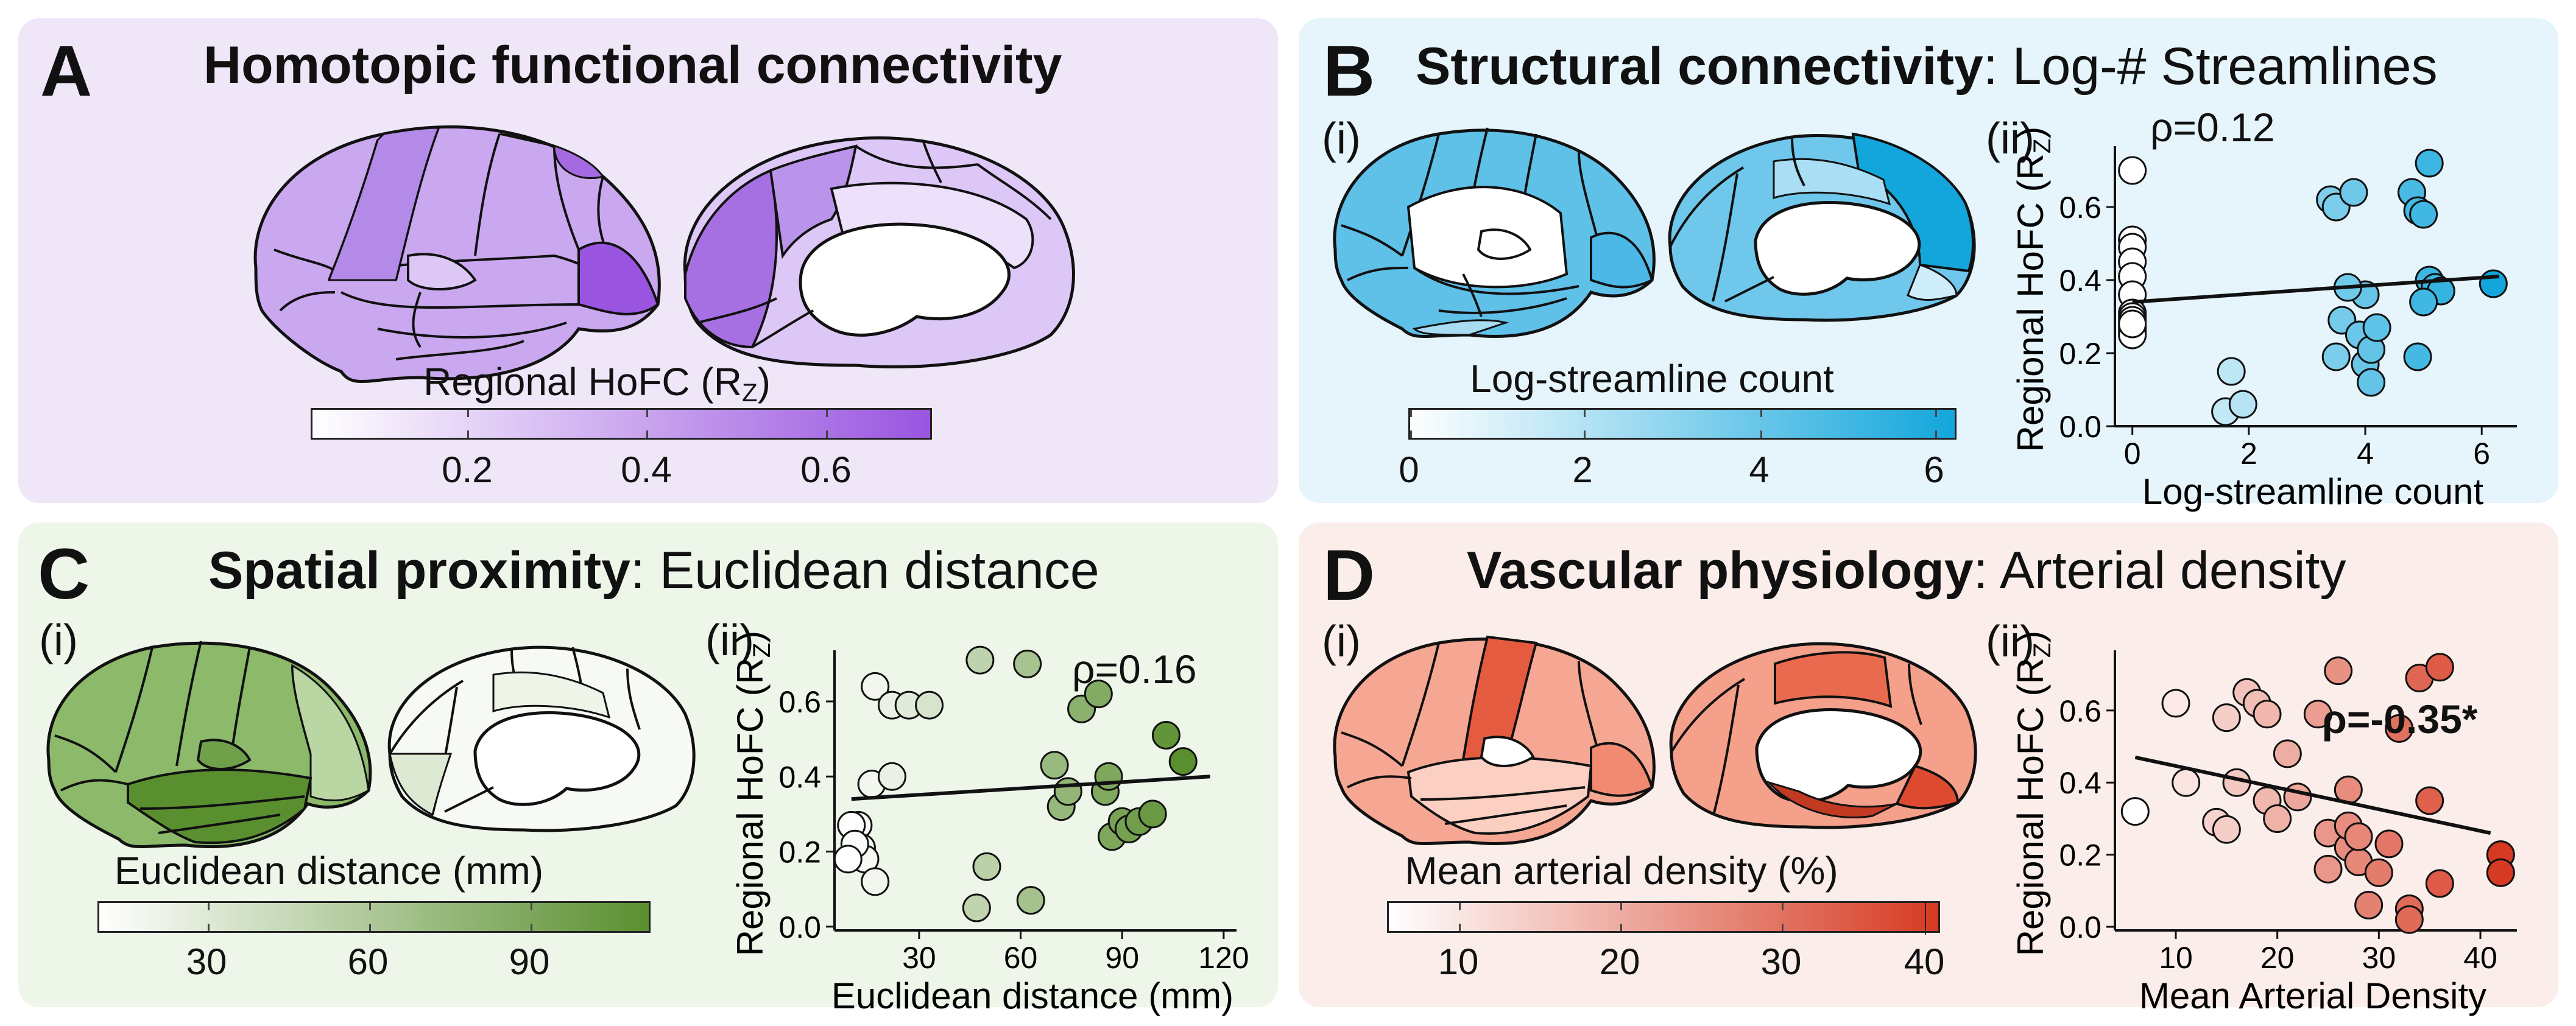  Describe the element at coordinates (1619, 961) in the screenshot. I see `colorbar-tick-label: 20` at that location.